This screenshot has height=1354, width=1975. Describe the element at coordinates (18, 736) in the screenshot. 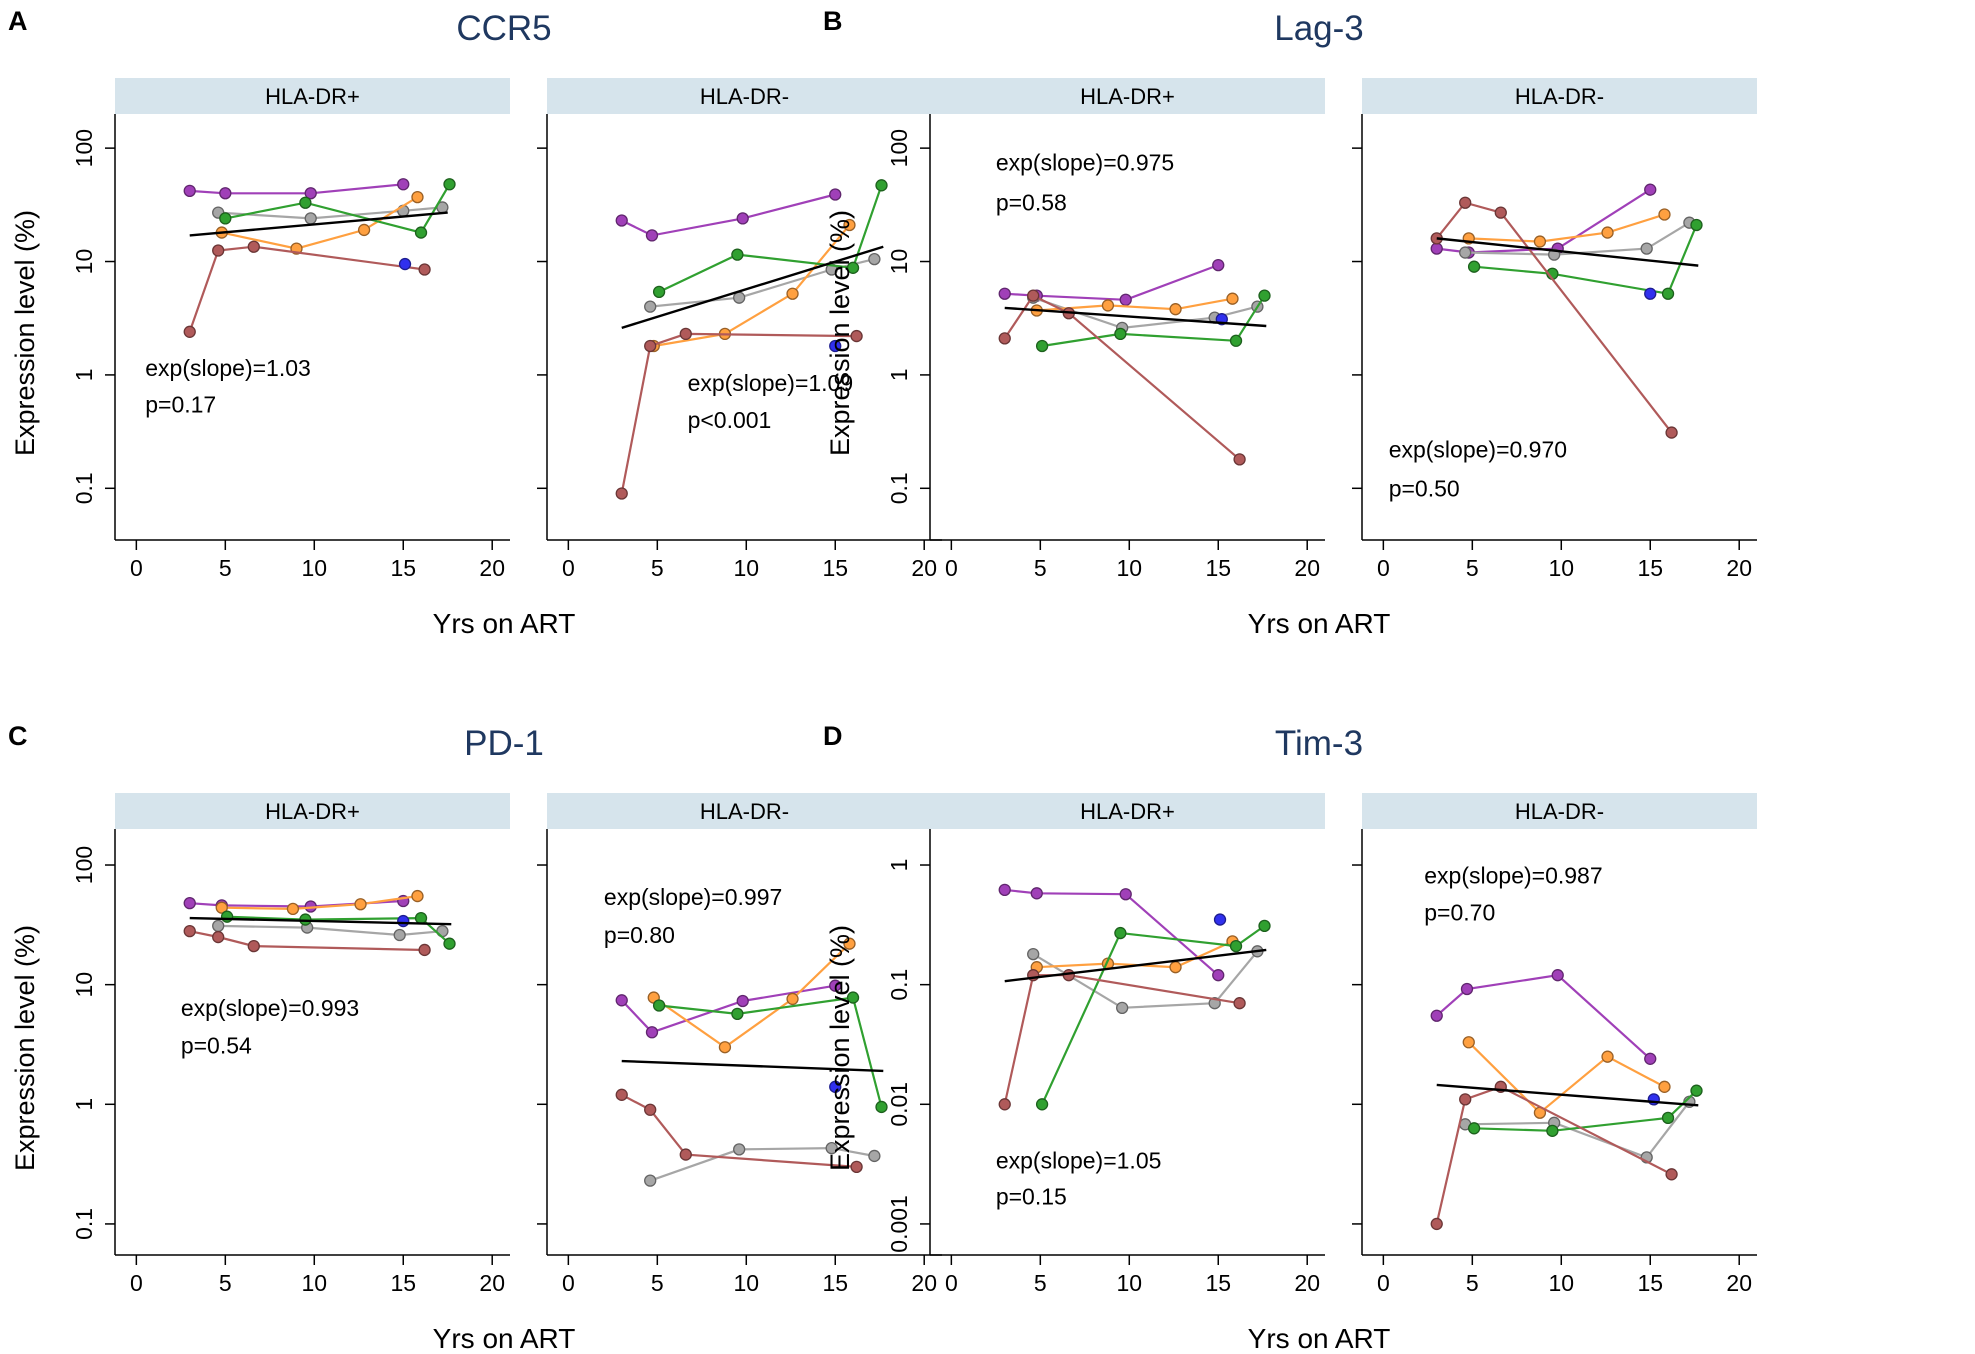

I see `panel-letter: C` at that location.